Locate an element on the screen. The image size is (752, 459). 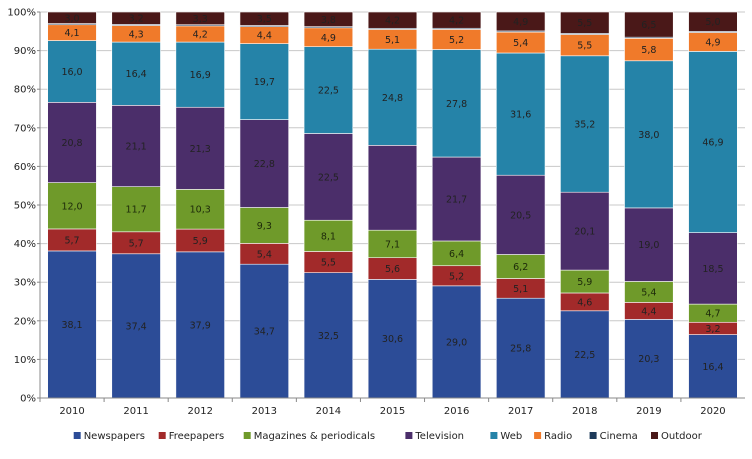
data-label: 5,6 is located at coordinates (392, 269).